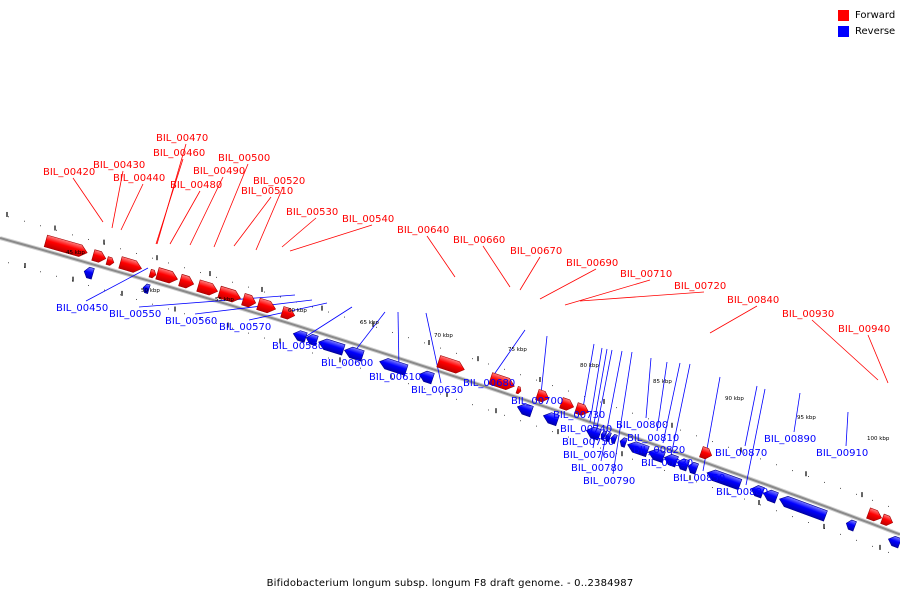 This screenshot has height=600, width=900. I want to click on forward-gene-label: BIL_00470, so click(182, 138).